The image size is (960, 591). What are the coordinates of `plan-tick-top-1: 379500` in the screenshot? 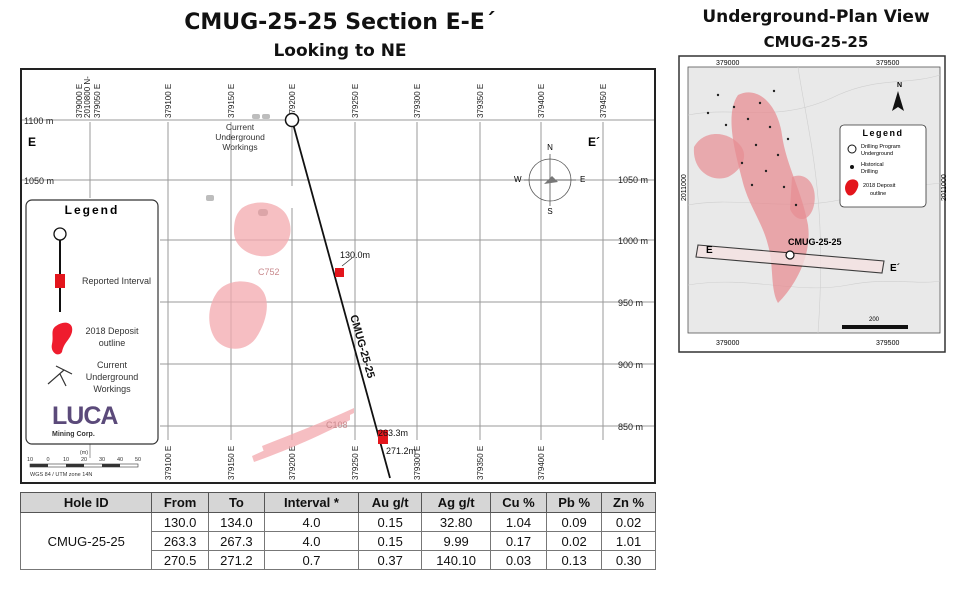 It's located at (887, 63).